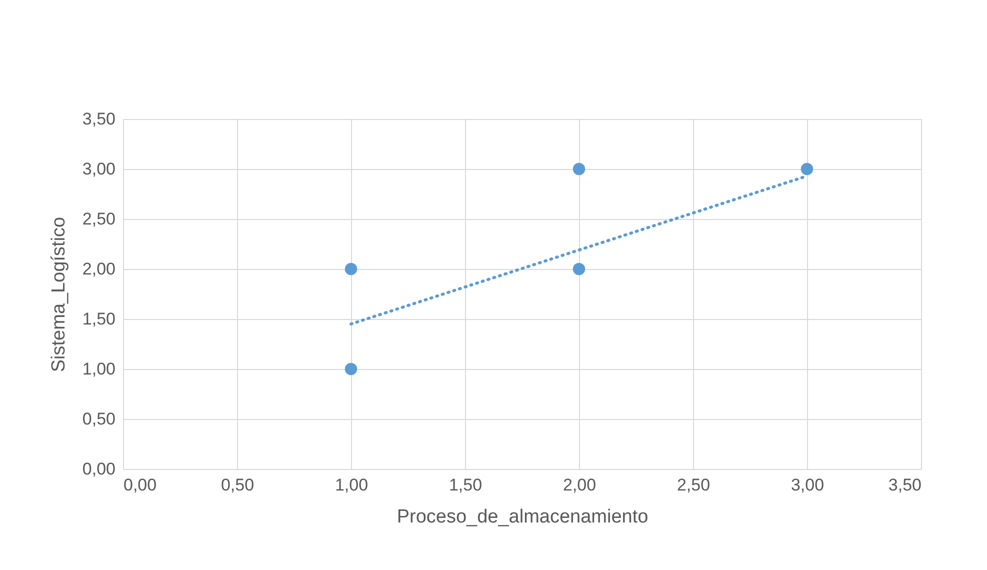 The image size is (987, 570). What do you see at coordinates (237, 485) in the screenshot?
I see `x-tick-label: 0,50` at bounding box center [237, 485].